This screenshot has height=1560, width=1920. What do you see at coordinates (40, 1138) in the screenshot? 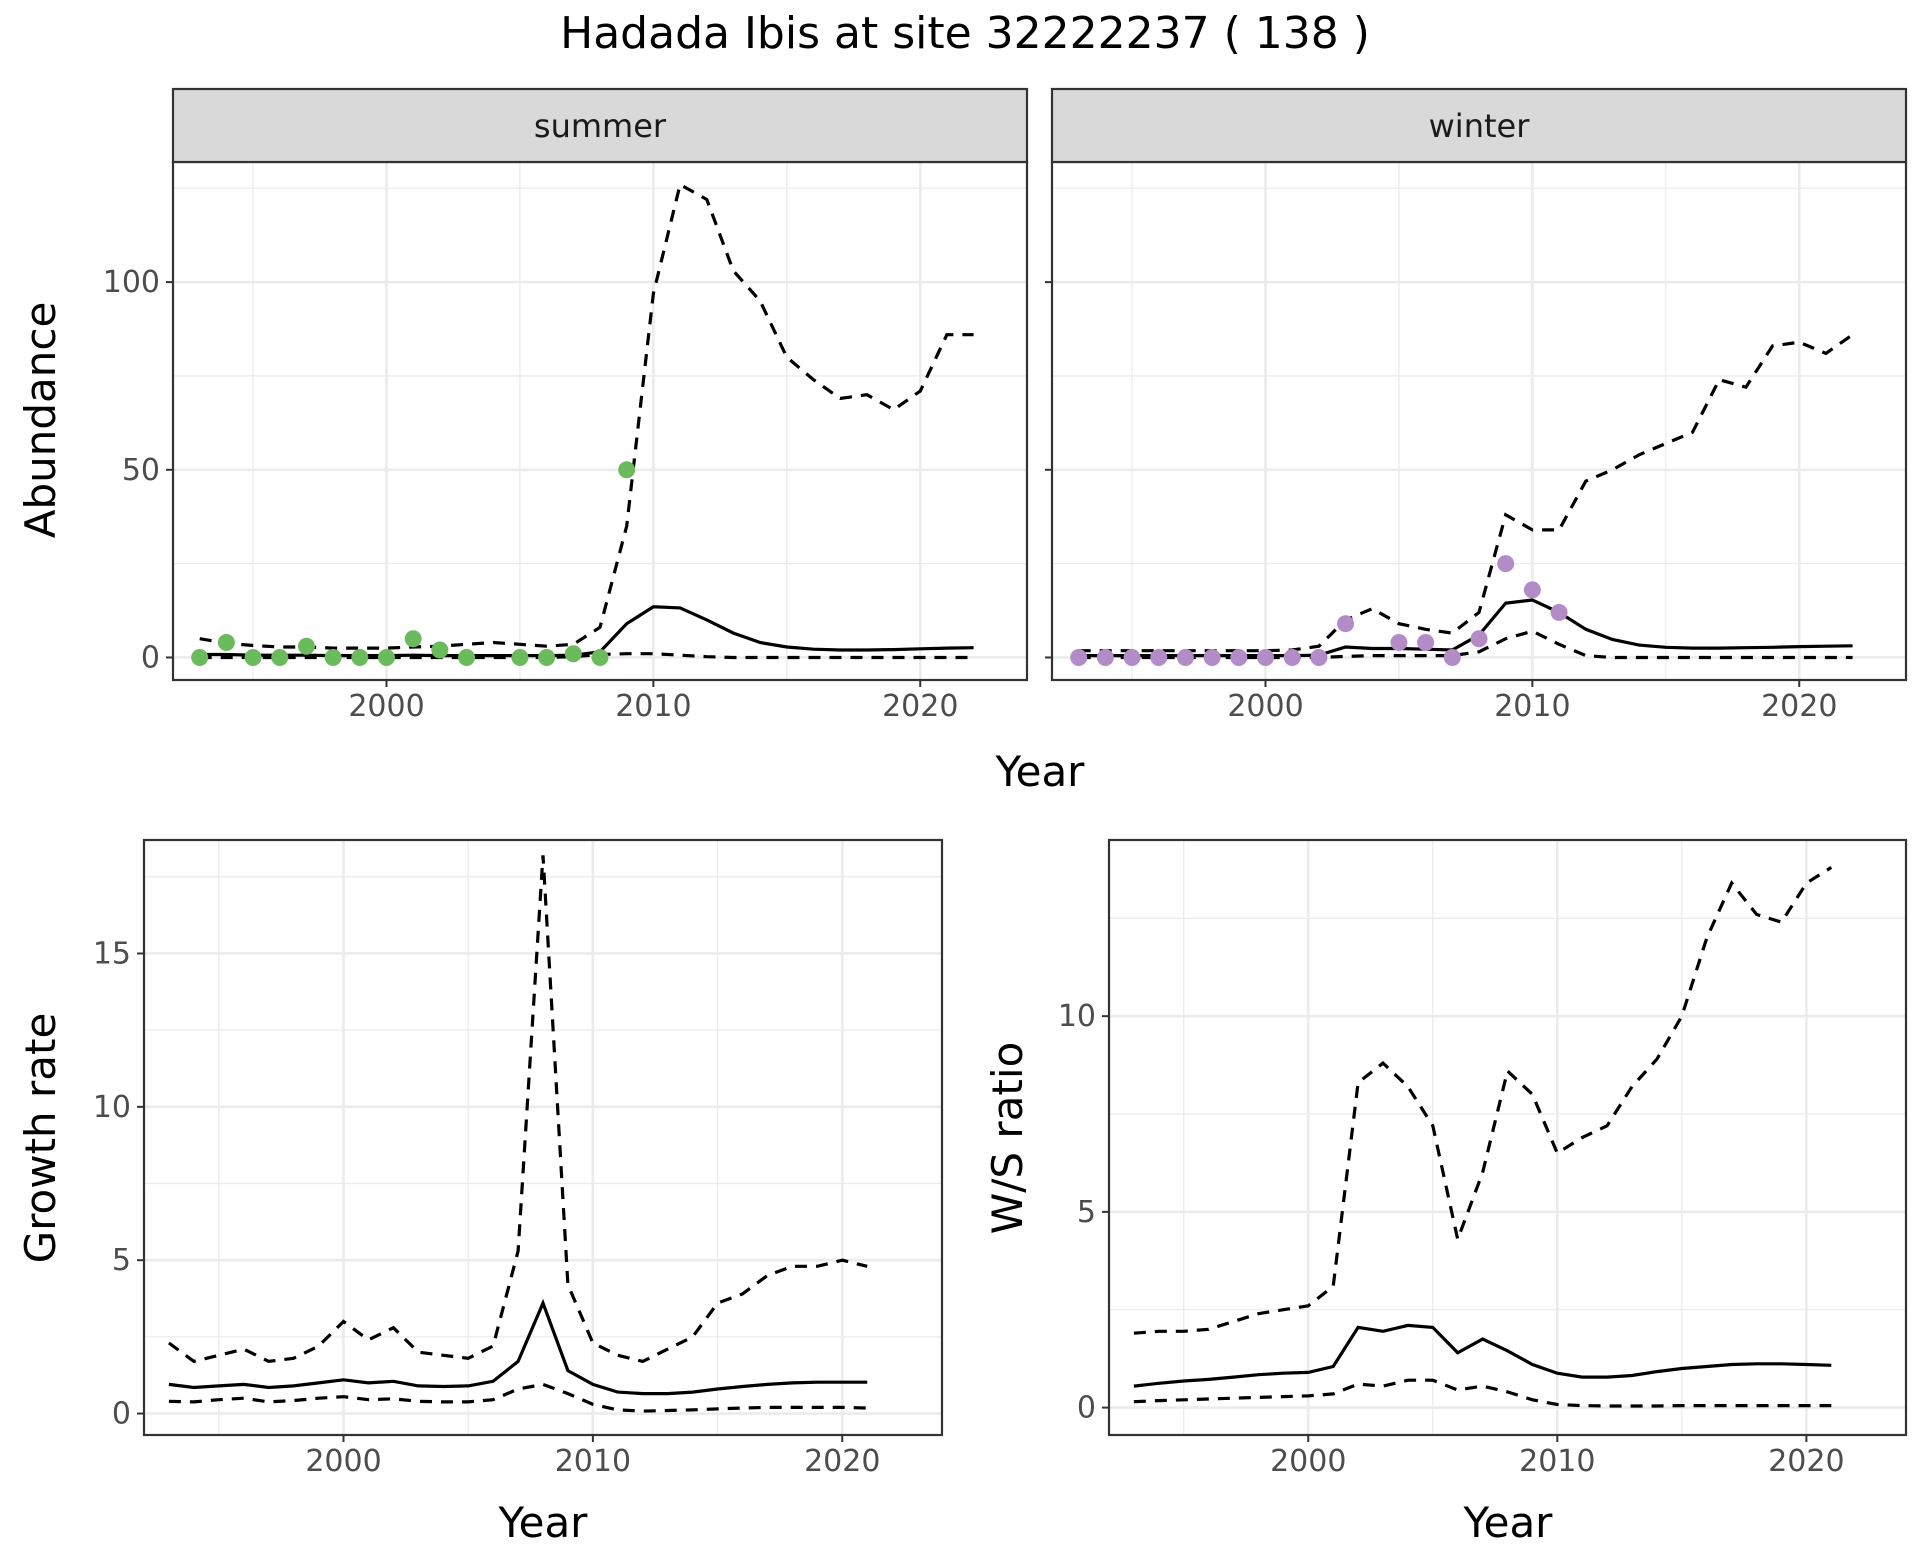
I see `growth-y-axis-title: Growth rate` at bounding box center [40, 1138].